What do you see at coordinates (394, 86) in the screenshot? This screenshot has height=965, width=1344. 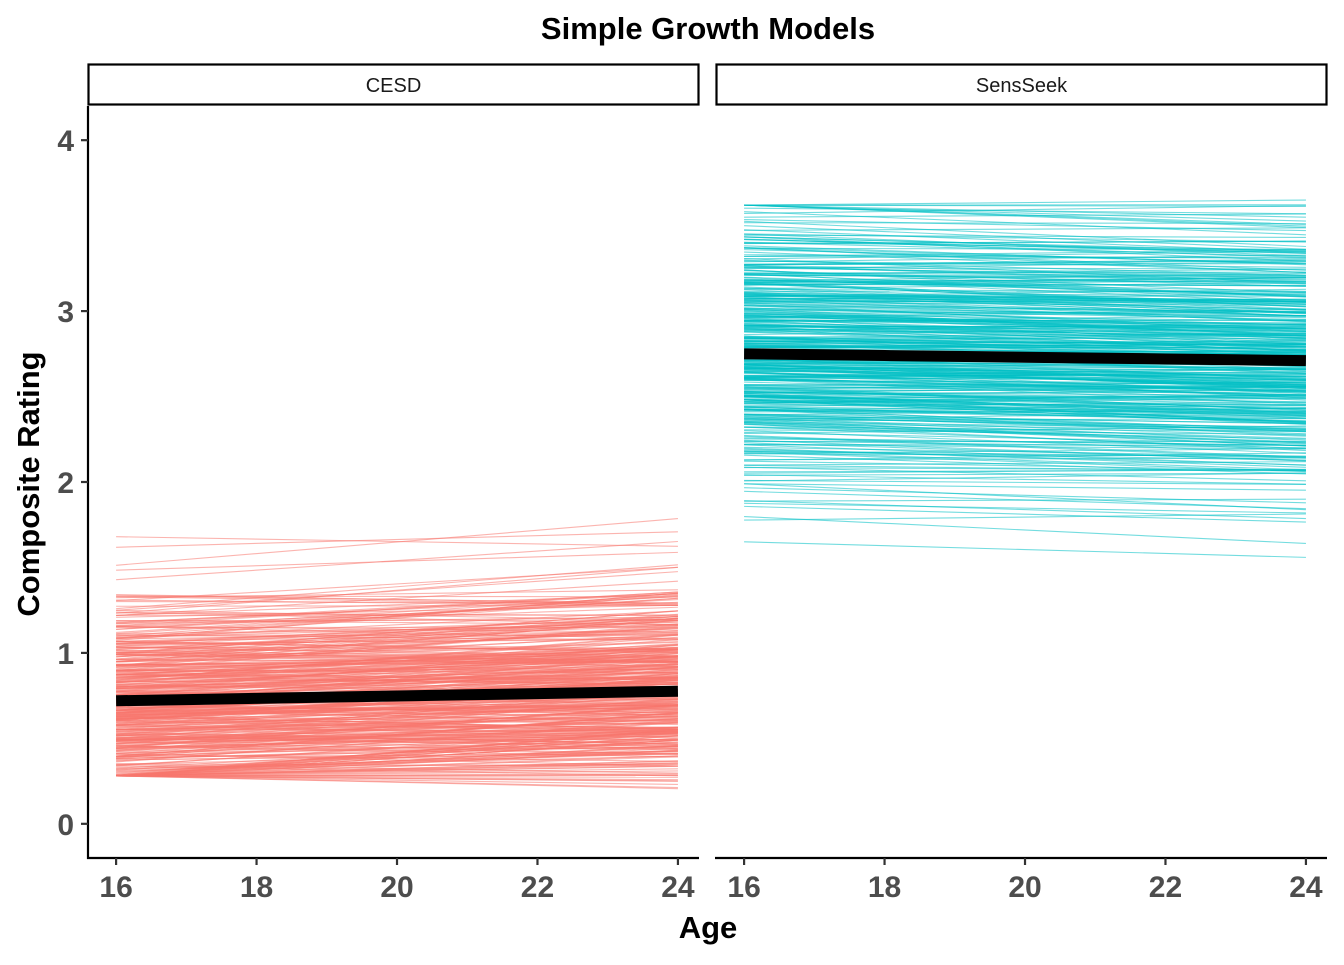 I see `strip-label-cesd: CESD` at bounding box center [394, 86].